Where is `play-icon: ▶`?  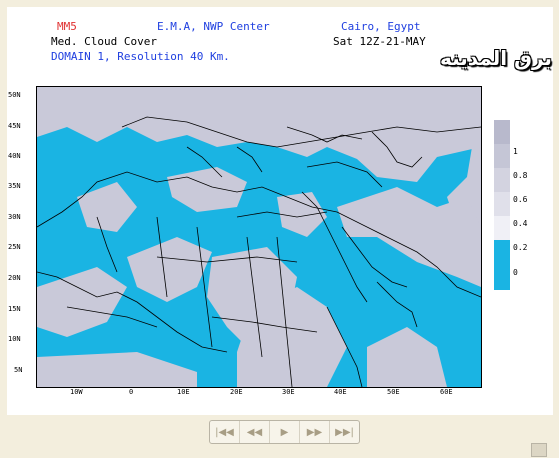
play-icon: ▶ is located at coordinates (284, 432).